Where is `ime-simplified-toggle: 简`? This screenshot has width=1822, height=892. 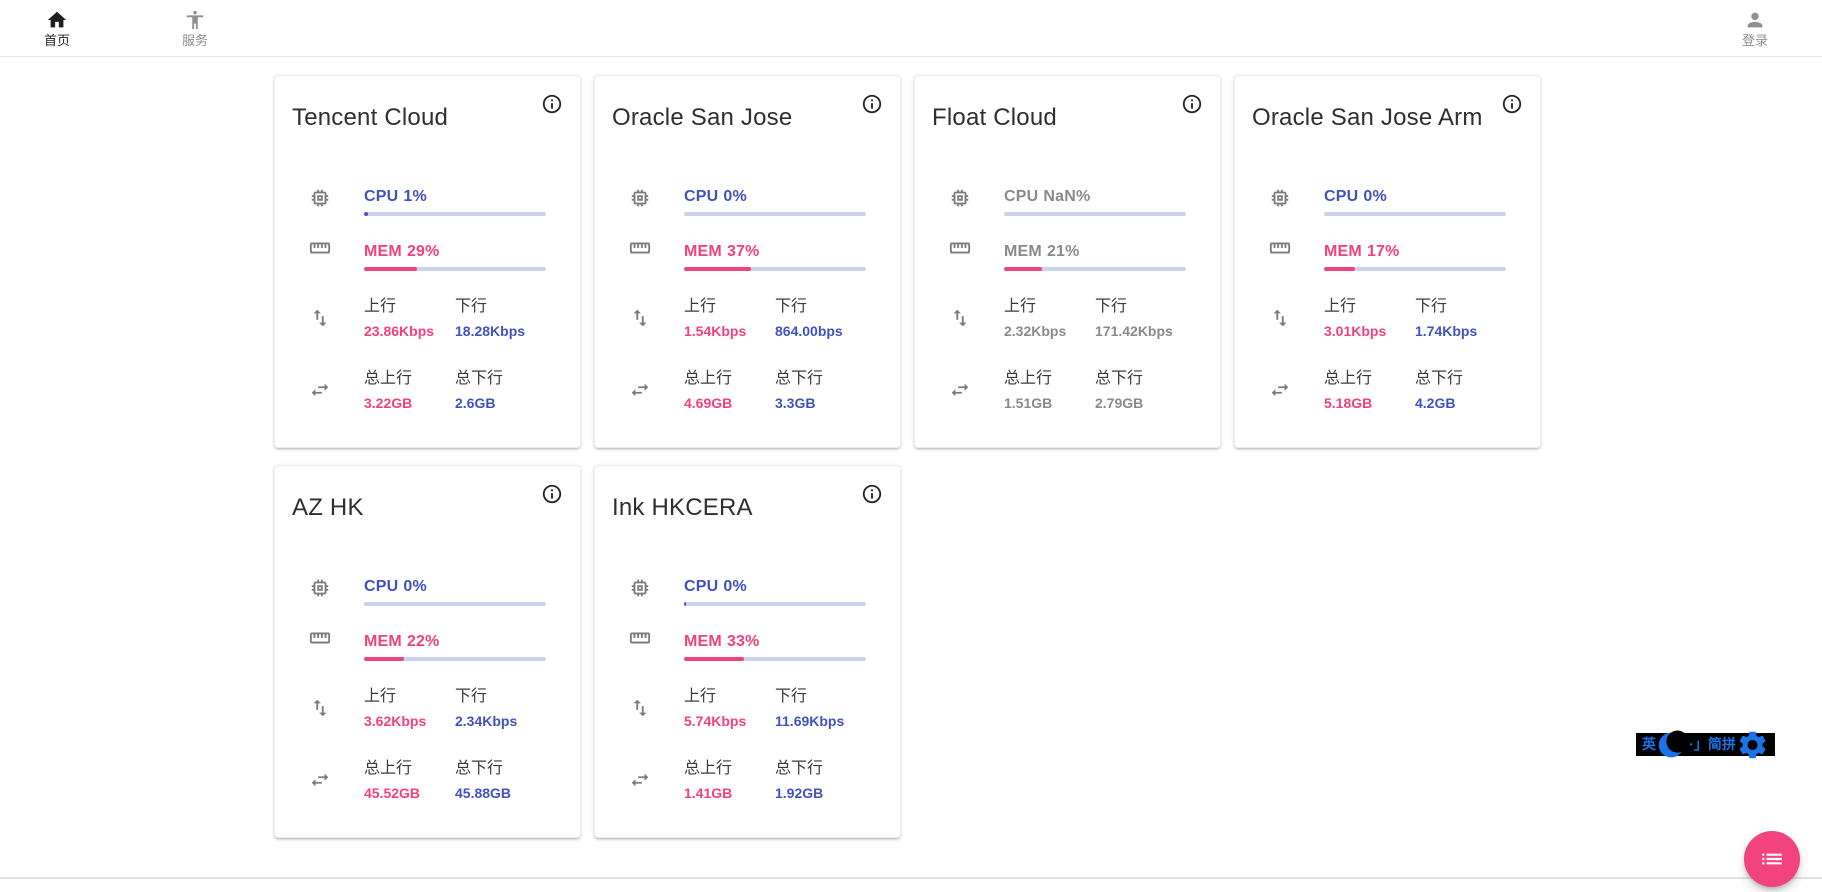
ime-simplified-toggle: 简 is located at coordinates (1714, 744).